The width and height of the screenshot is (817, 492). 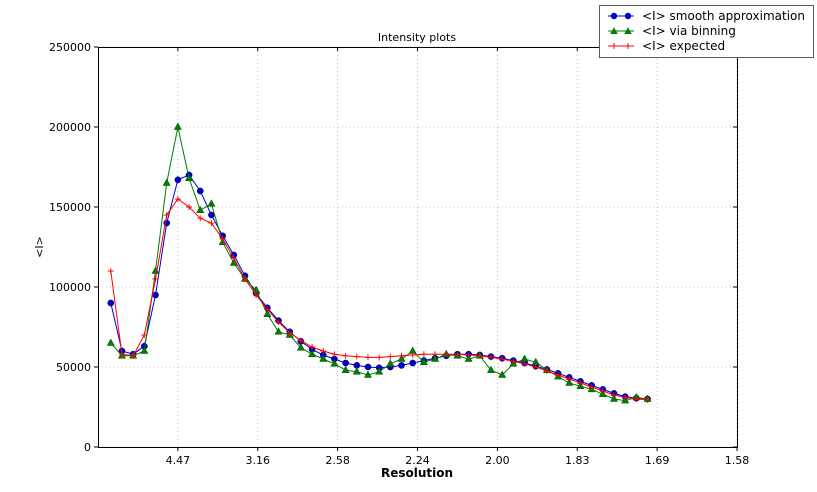 What do you see at coordinates (723, 16) in the screenshot?
I see `legend-label: <I> smooth approximation` at bounding box center [723, 16].